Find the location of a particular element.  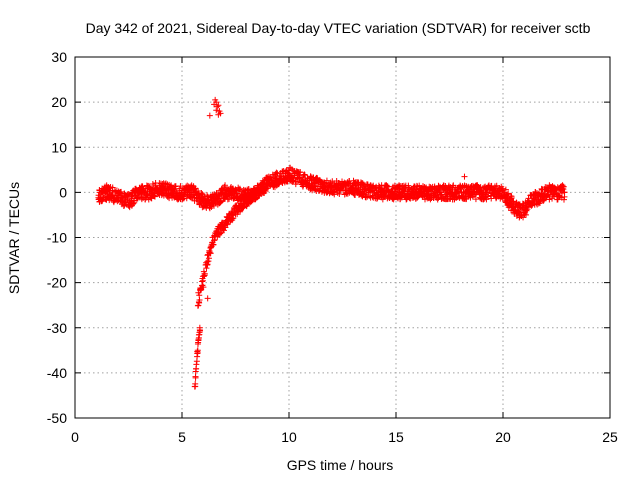

x-tick-label: 25 is located at coordinates (610, 437).